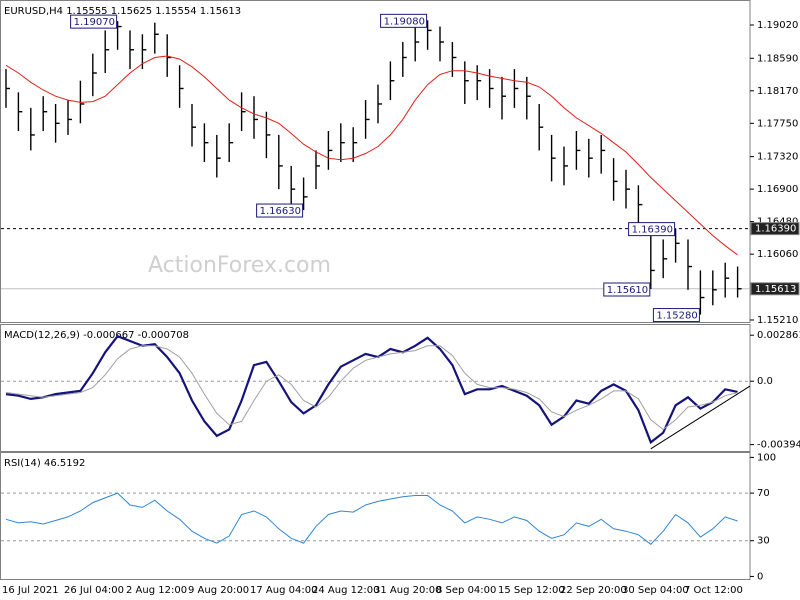 The width and height of the screenshot is (800, 600). I want to click on y-tick-label: 1.16900, so click(777, 189).